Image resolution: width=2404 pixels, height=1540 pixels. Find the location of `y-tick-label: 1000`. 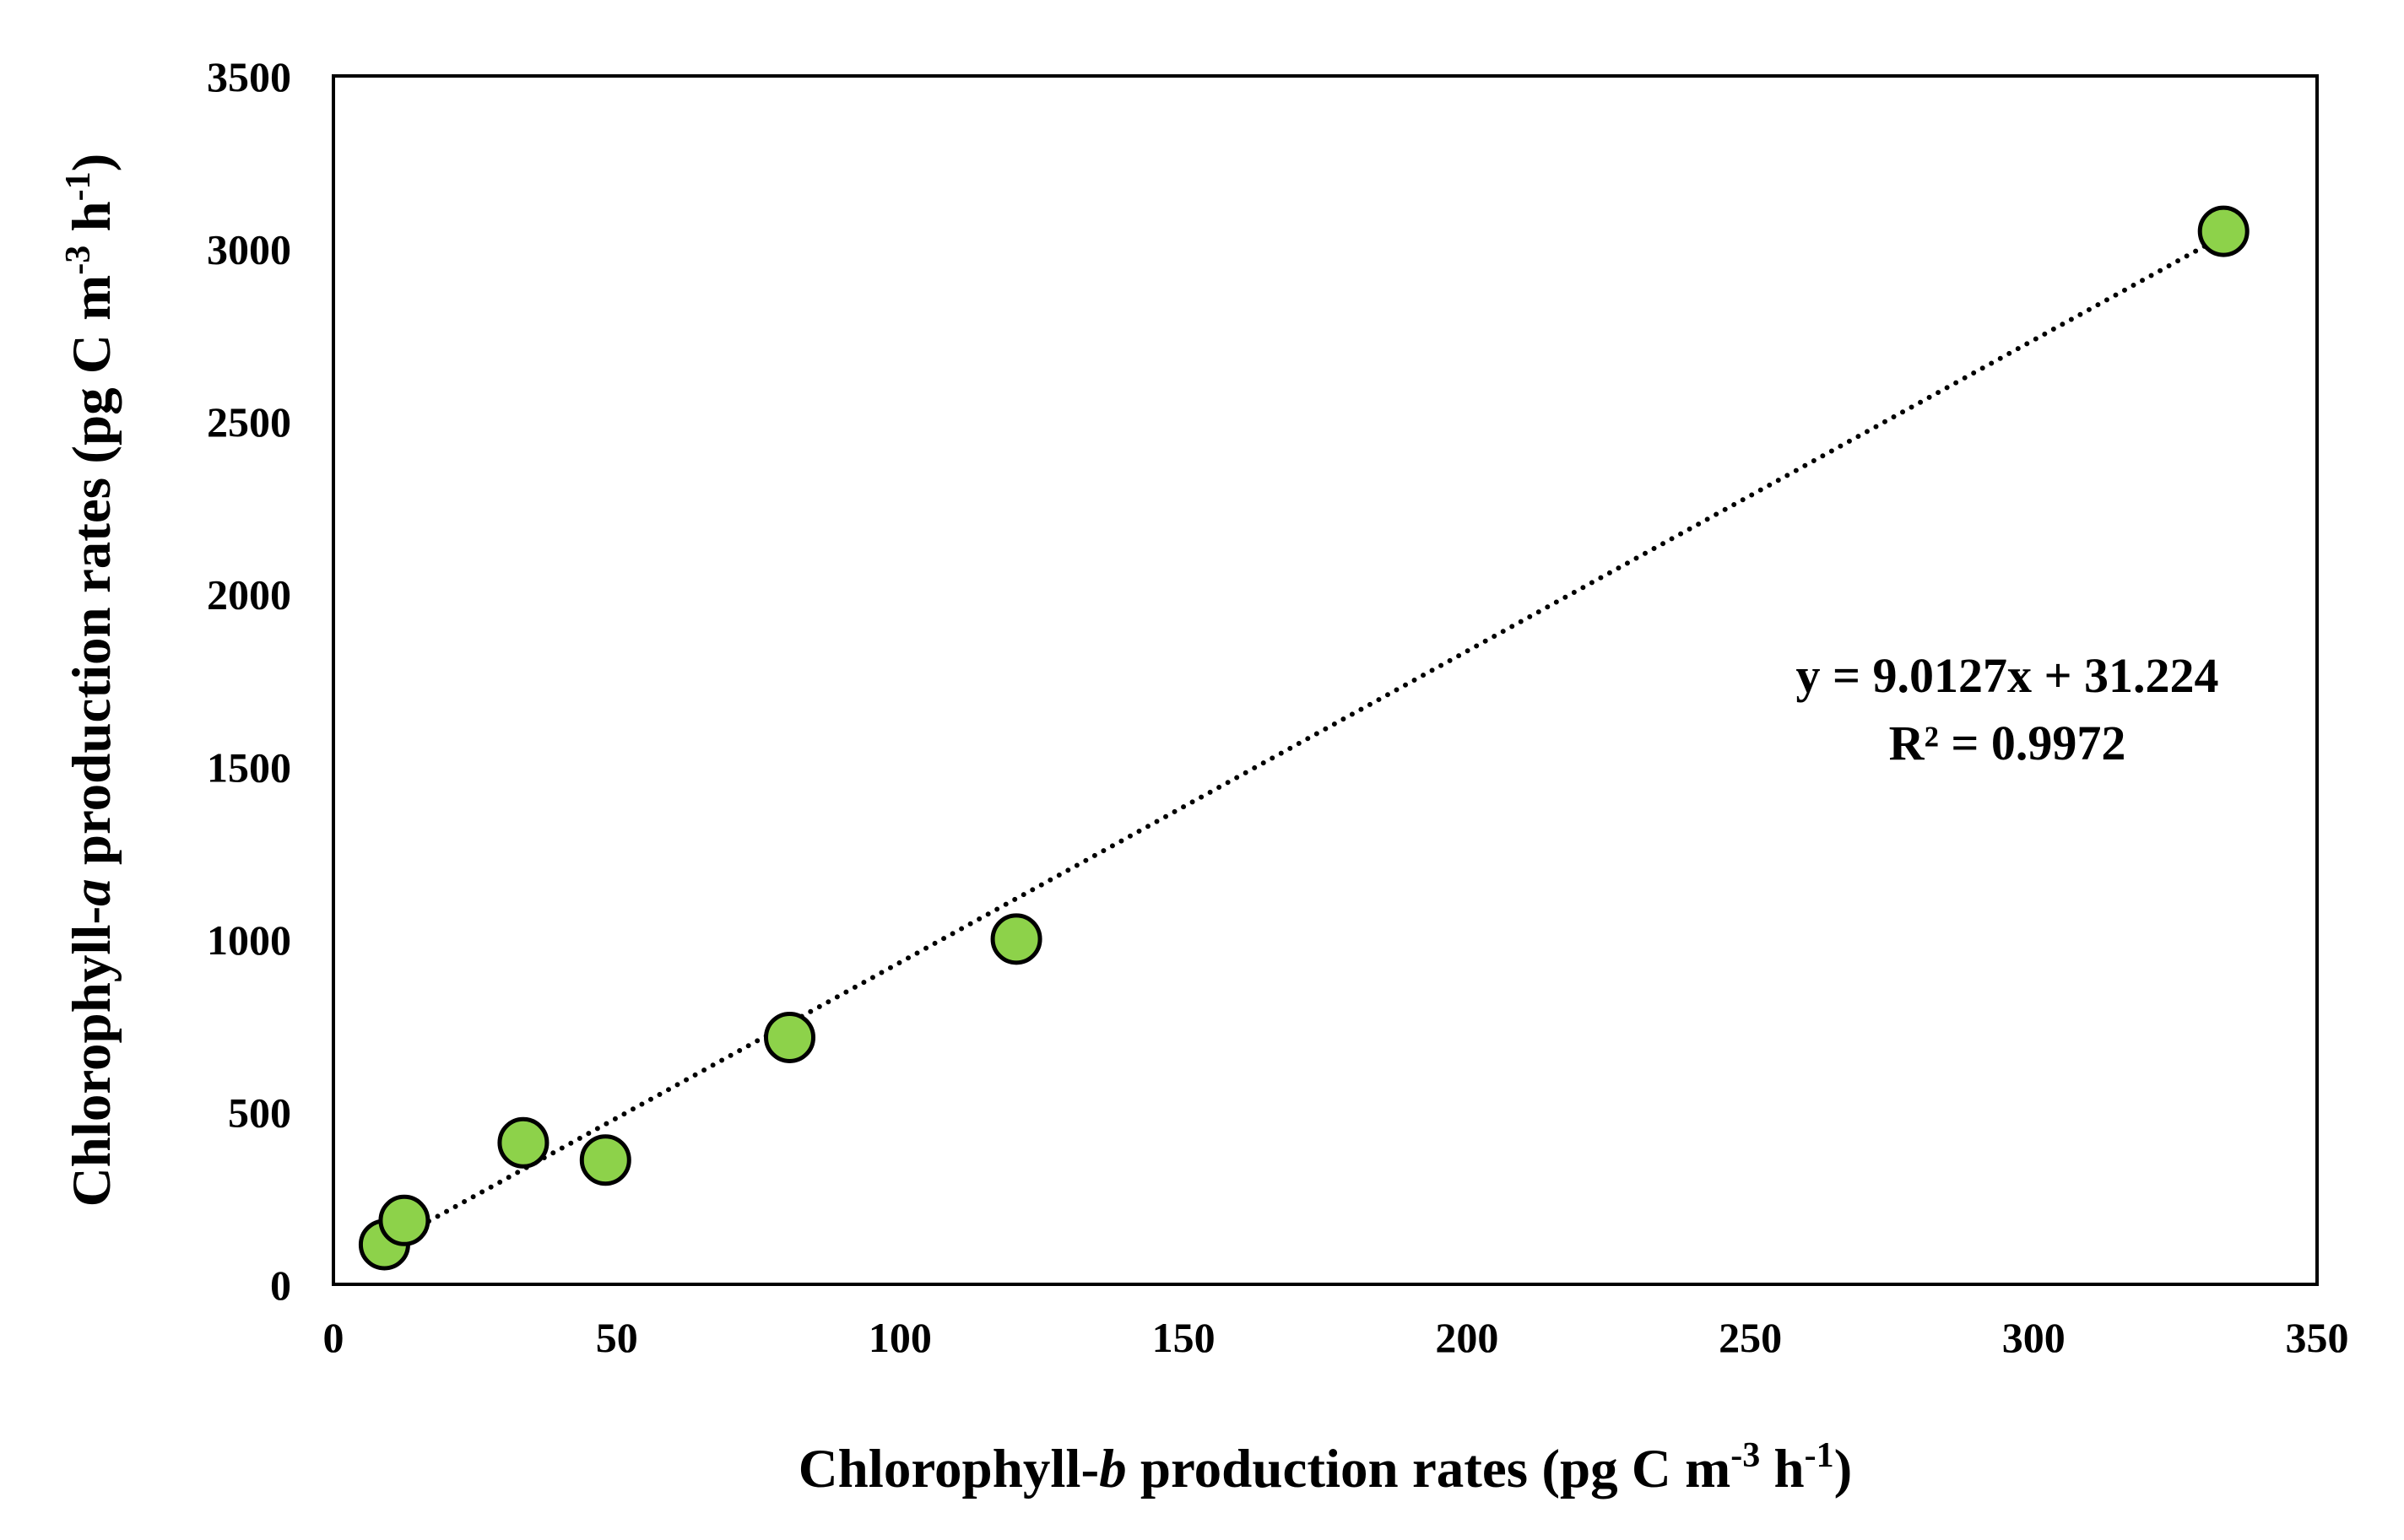

y-tick-label: 1000 is located at coordinates (249, 940).